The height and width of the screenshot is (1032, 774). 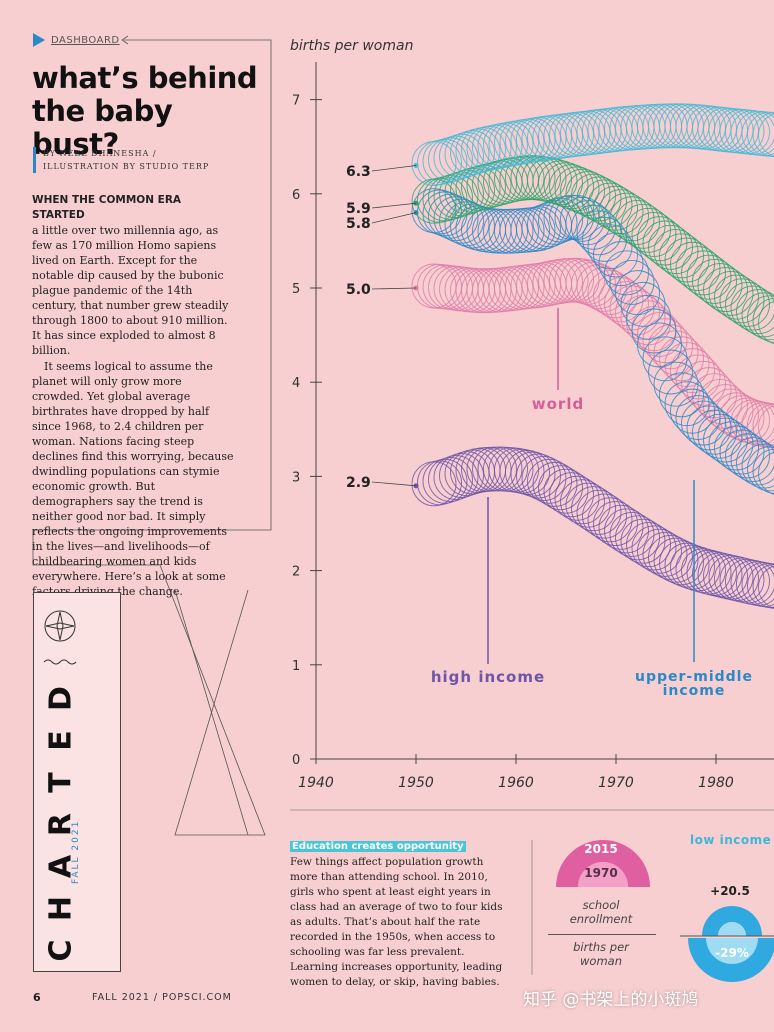 I want to click on x-tick-label: 1940, so click(x=316, y=783).